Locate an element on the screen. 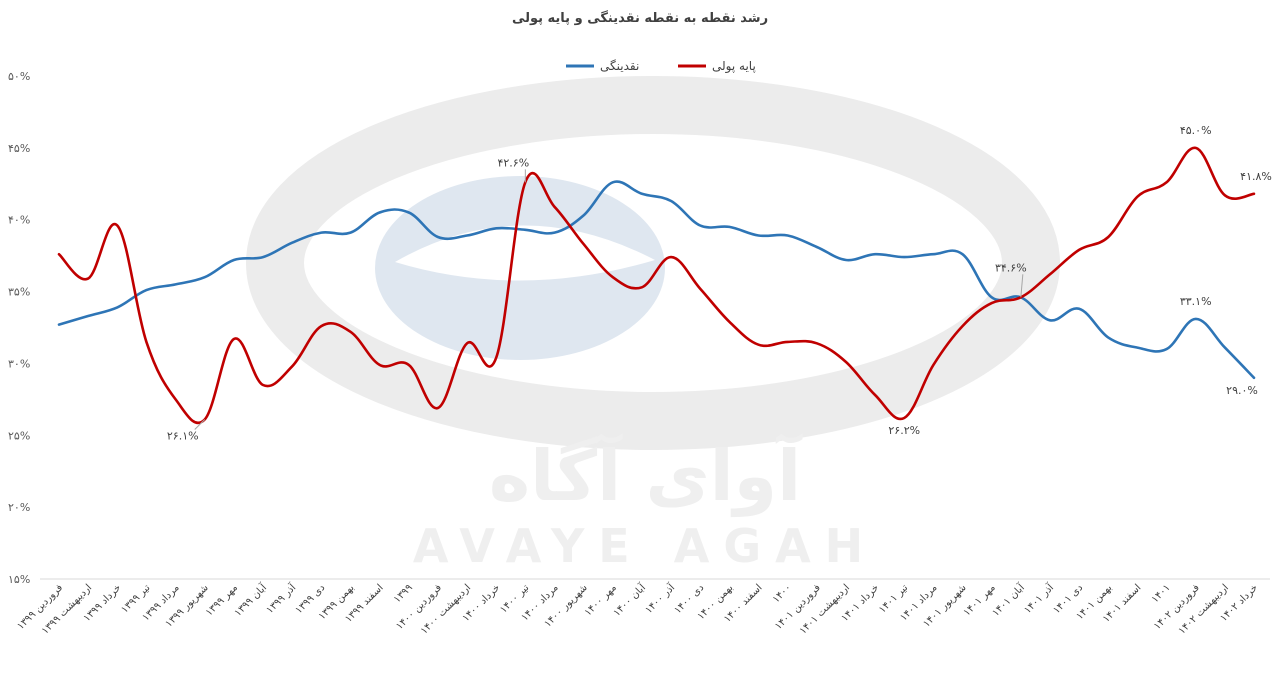 This screenshot has width=1280, height=693. data-label: ۲۹.۰% is located at coordinates (1242, 390).